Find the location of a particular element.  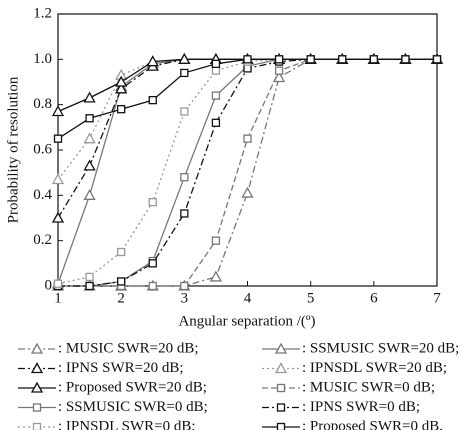

x-tick-label: 7 is located at coordinates (437, 298).